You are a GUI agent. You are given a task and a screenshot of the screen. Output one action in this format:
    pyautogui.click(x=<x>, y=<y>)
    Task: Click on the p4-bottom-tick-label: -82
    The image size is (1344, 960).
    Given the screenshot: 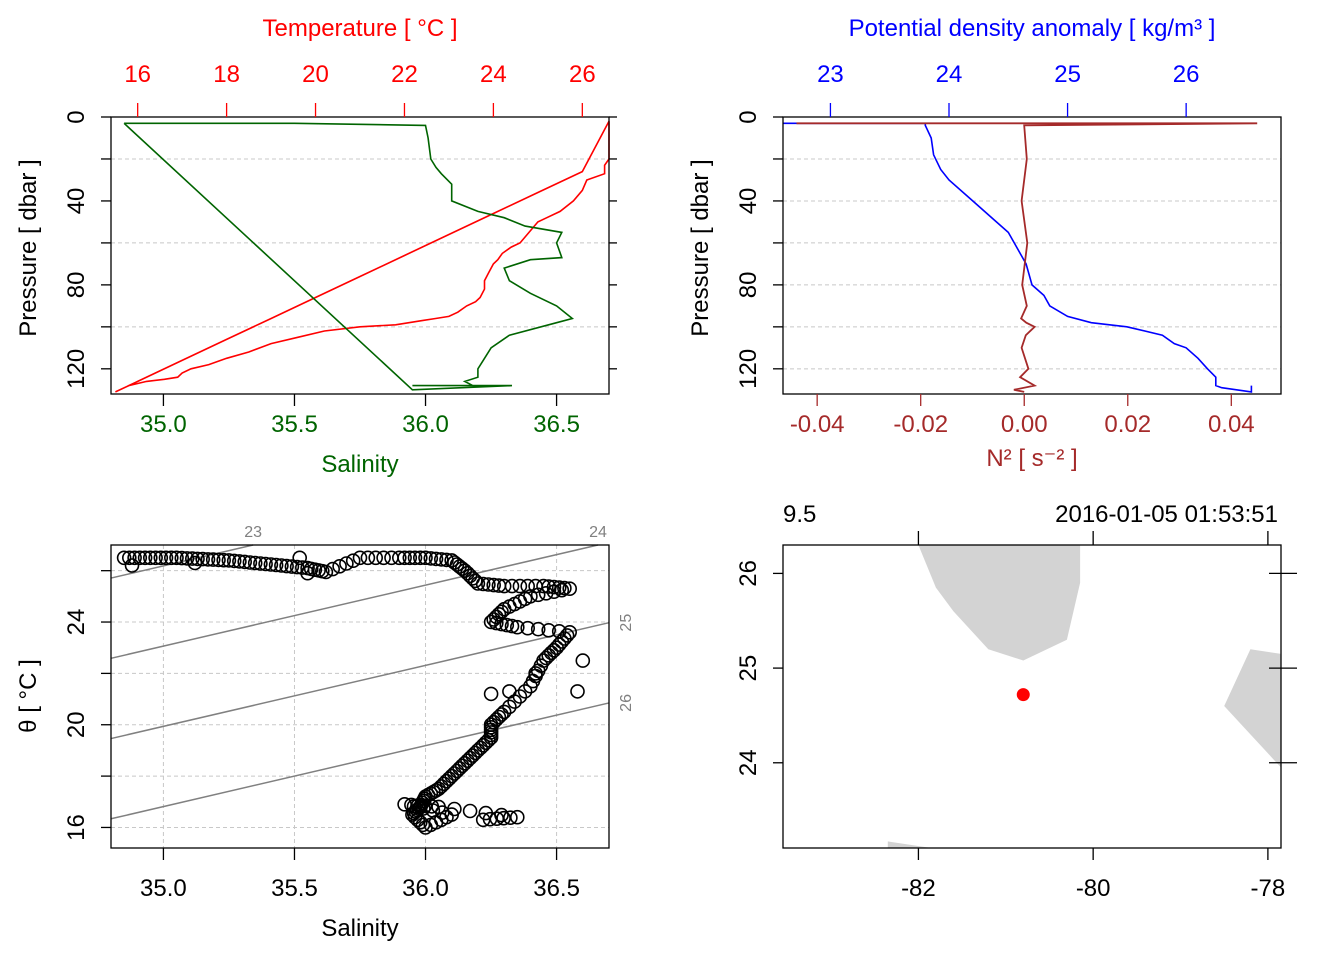 What is the action you would take?
    pyautogui.click(x=918, y=888)
    